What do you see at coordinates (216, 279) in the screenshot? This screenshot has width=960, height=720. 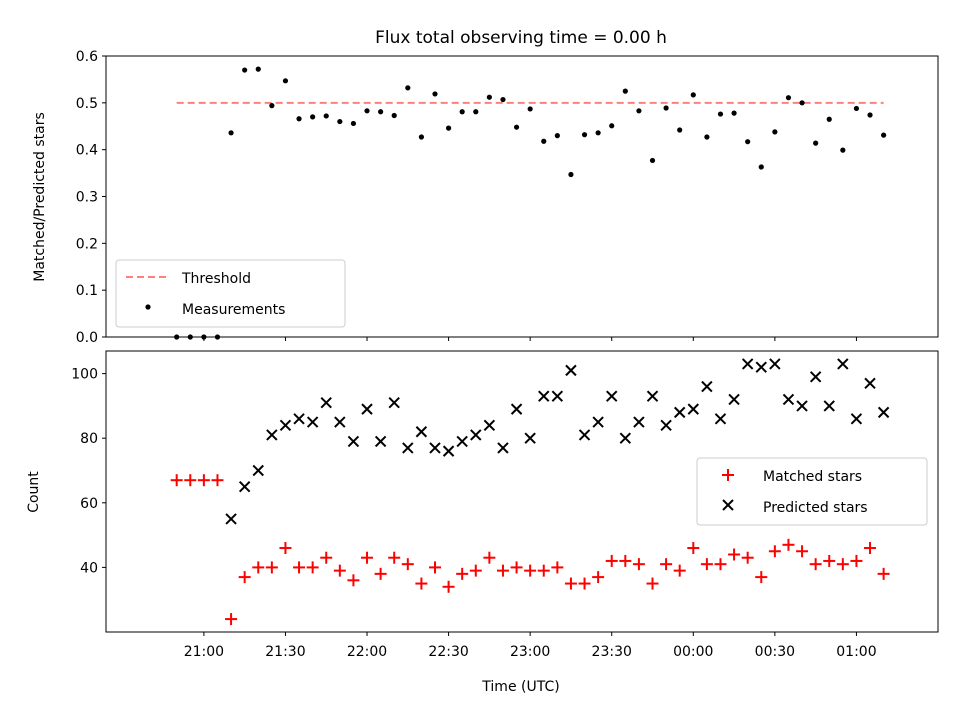 I see `threshold-legend-label: Threshold` at bounding box center [216, 279].